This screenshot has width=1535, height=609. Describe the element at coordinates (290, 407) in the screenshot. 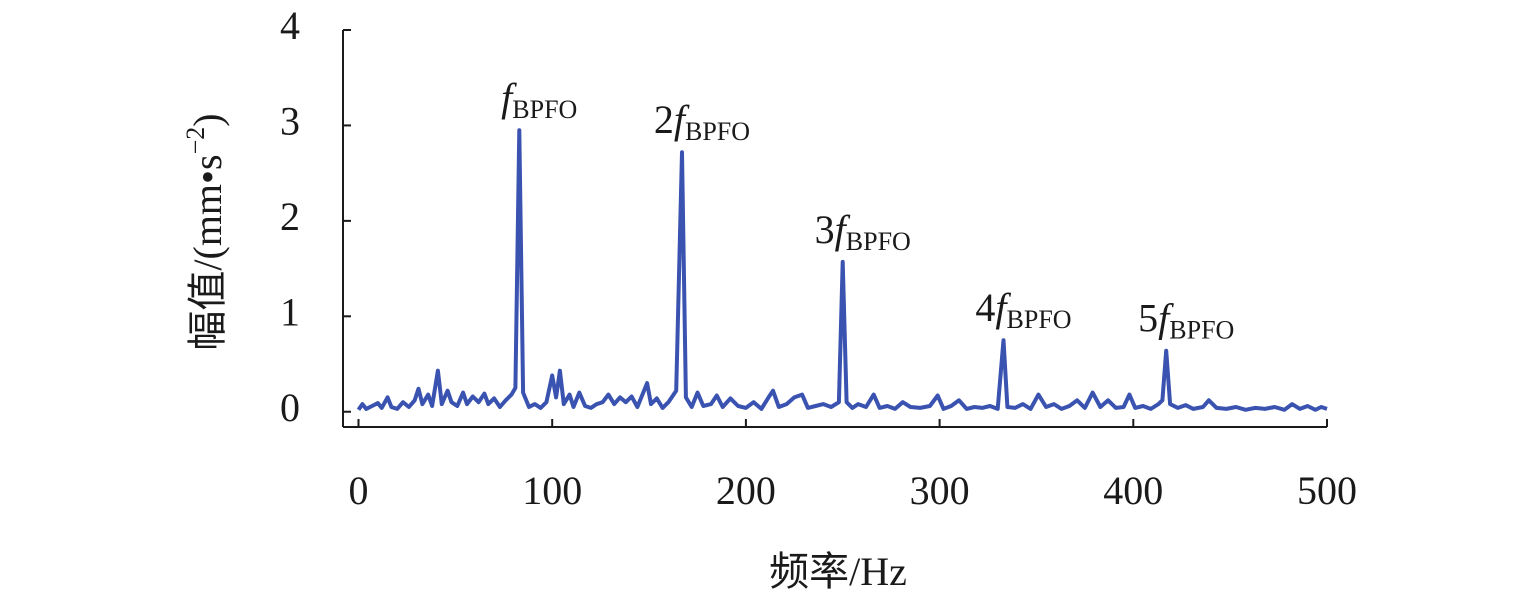

I see `y-tick-label: 0` at that location.